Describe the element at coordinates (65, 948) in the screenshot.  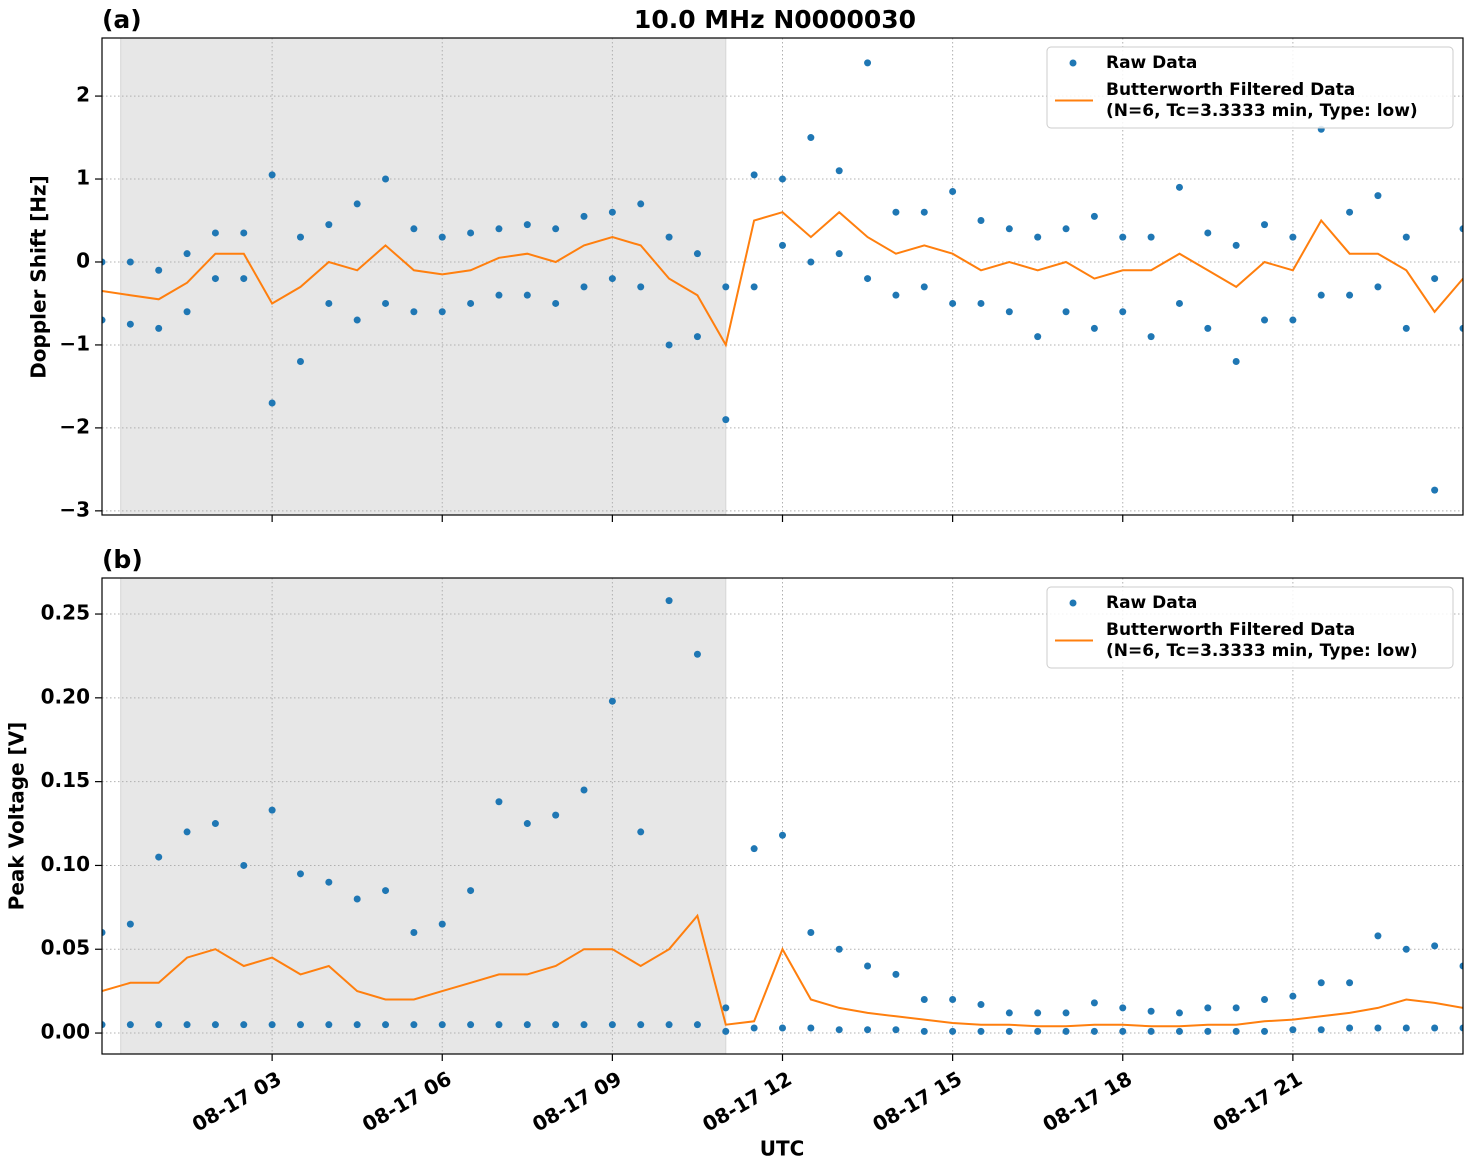
I see `y-tick-label: 0.05` at that location.